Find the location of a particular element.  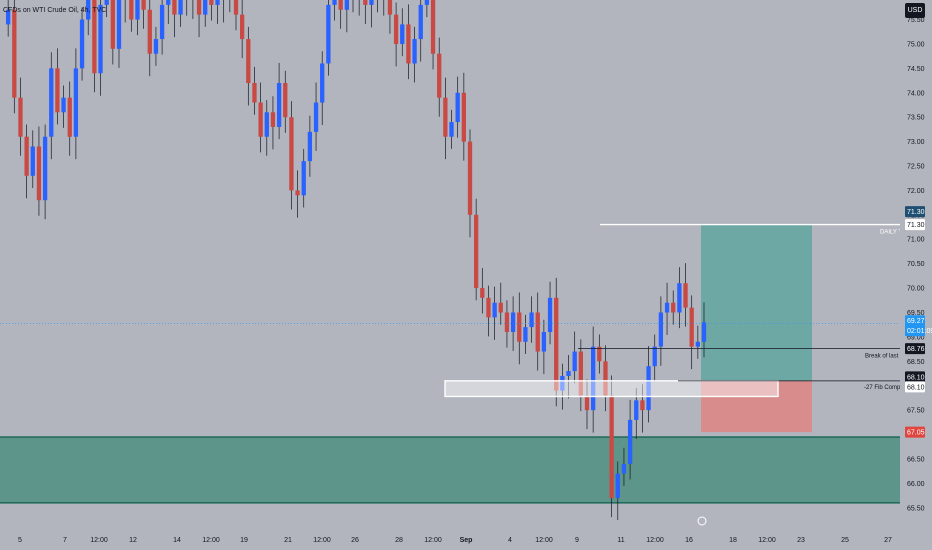

fib-completion-label: -27 Fib Completion is located at coordinates (889, 388).